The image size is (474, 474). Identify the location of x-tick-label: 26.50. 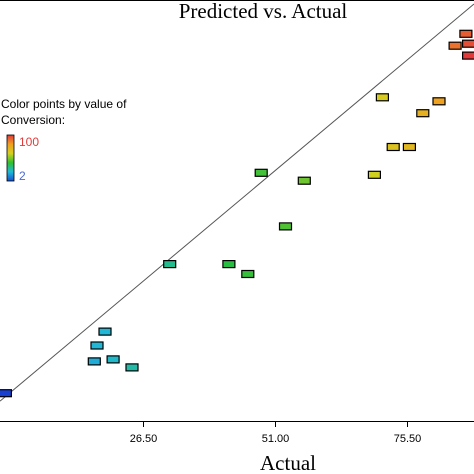
(144, 439).